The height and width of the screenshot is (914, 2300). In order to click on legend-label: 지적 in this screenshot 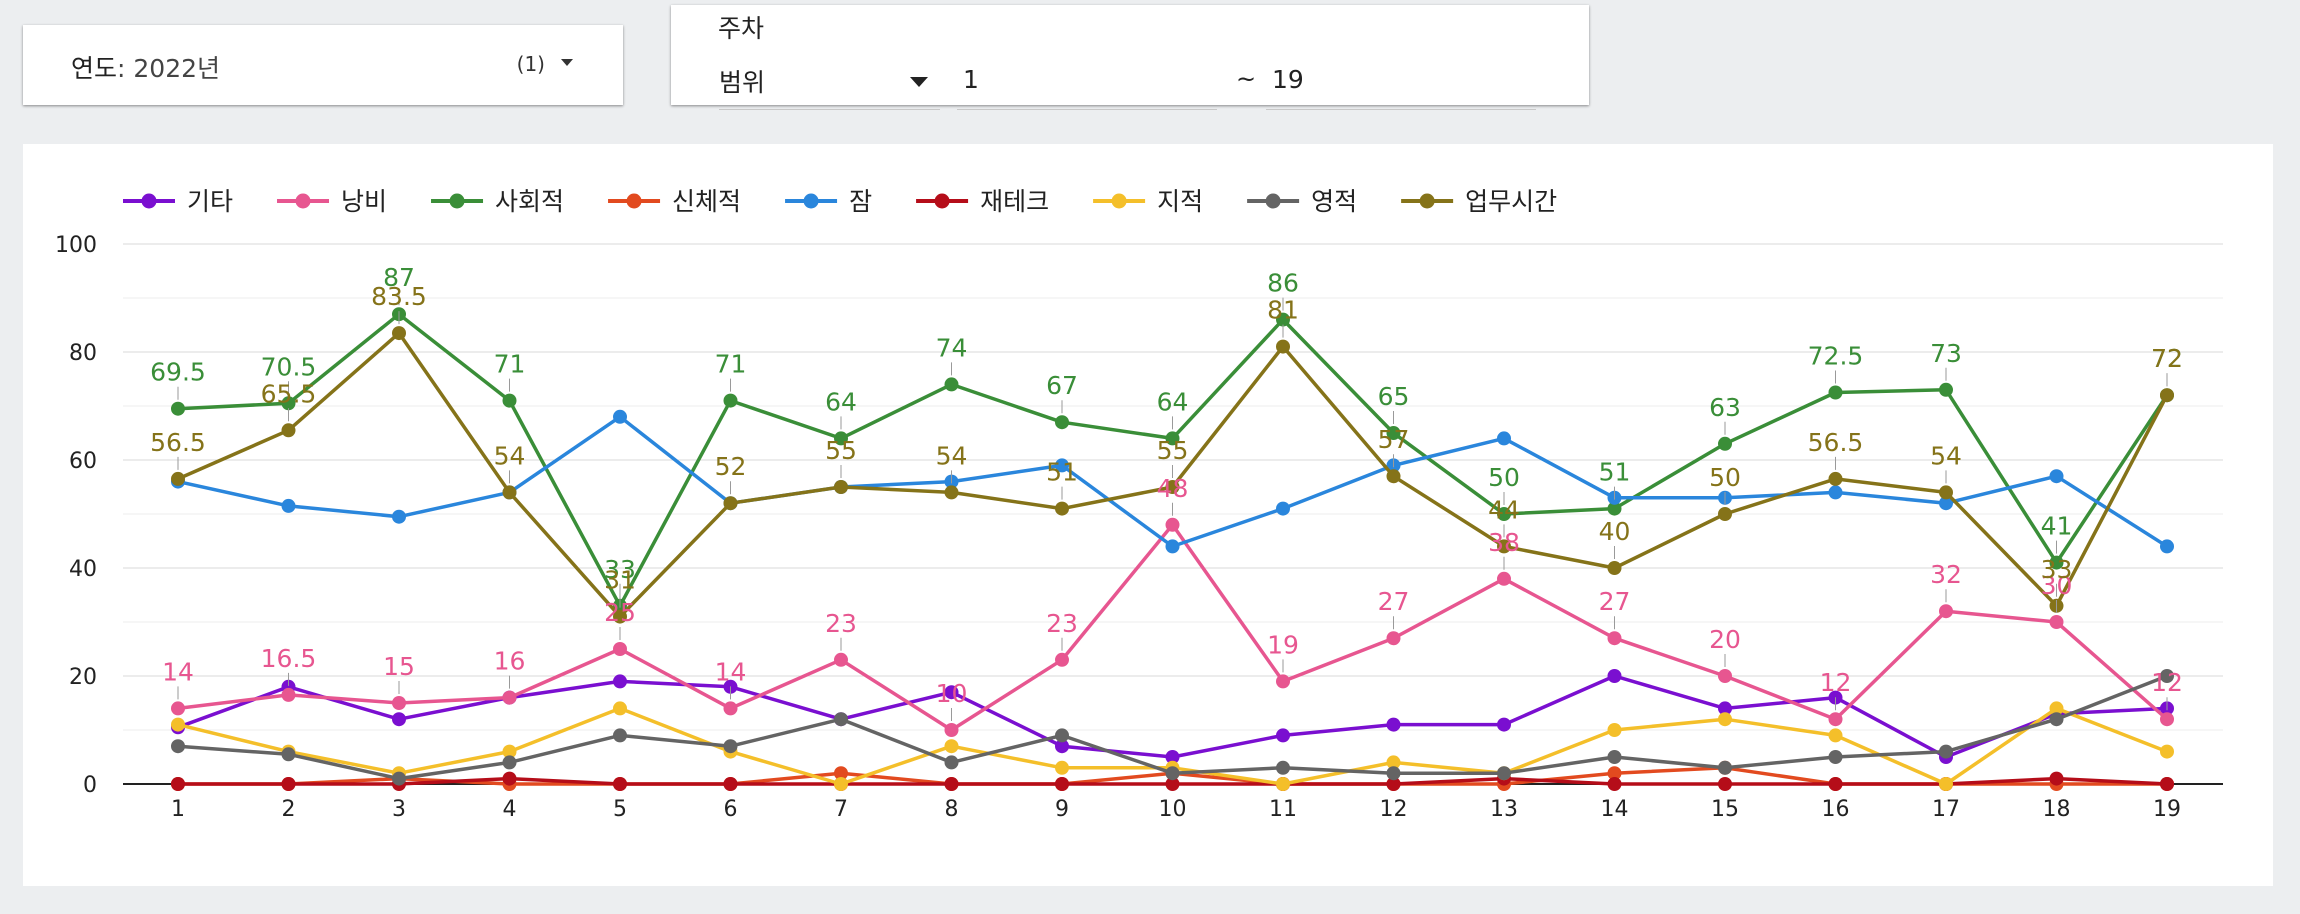, I will do `click(1180, 201)`.